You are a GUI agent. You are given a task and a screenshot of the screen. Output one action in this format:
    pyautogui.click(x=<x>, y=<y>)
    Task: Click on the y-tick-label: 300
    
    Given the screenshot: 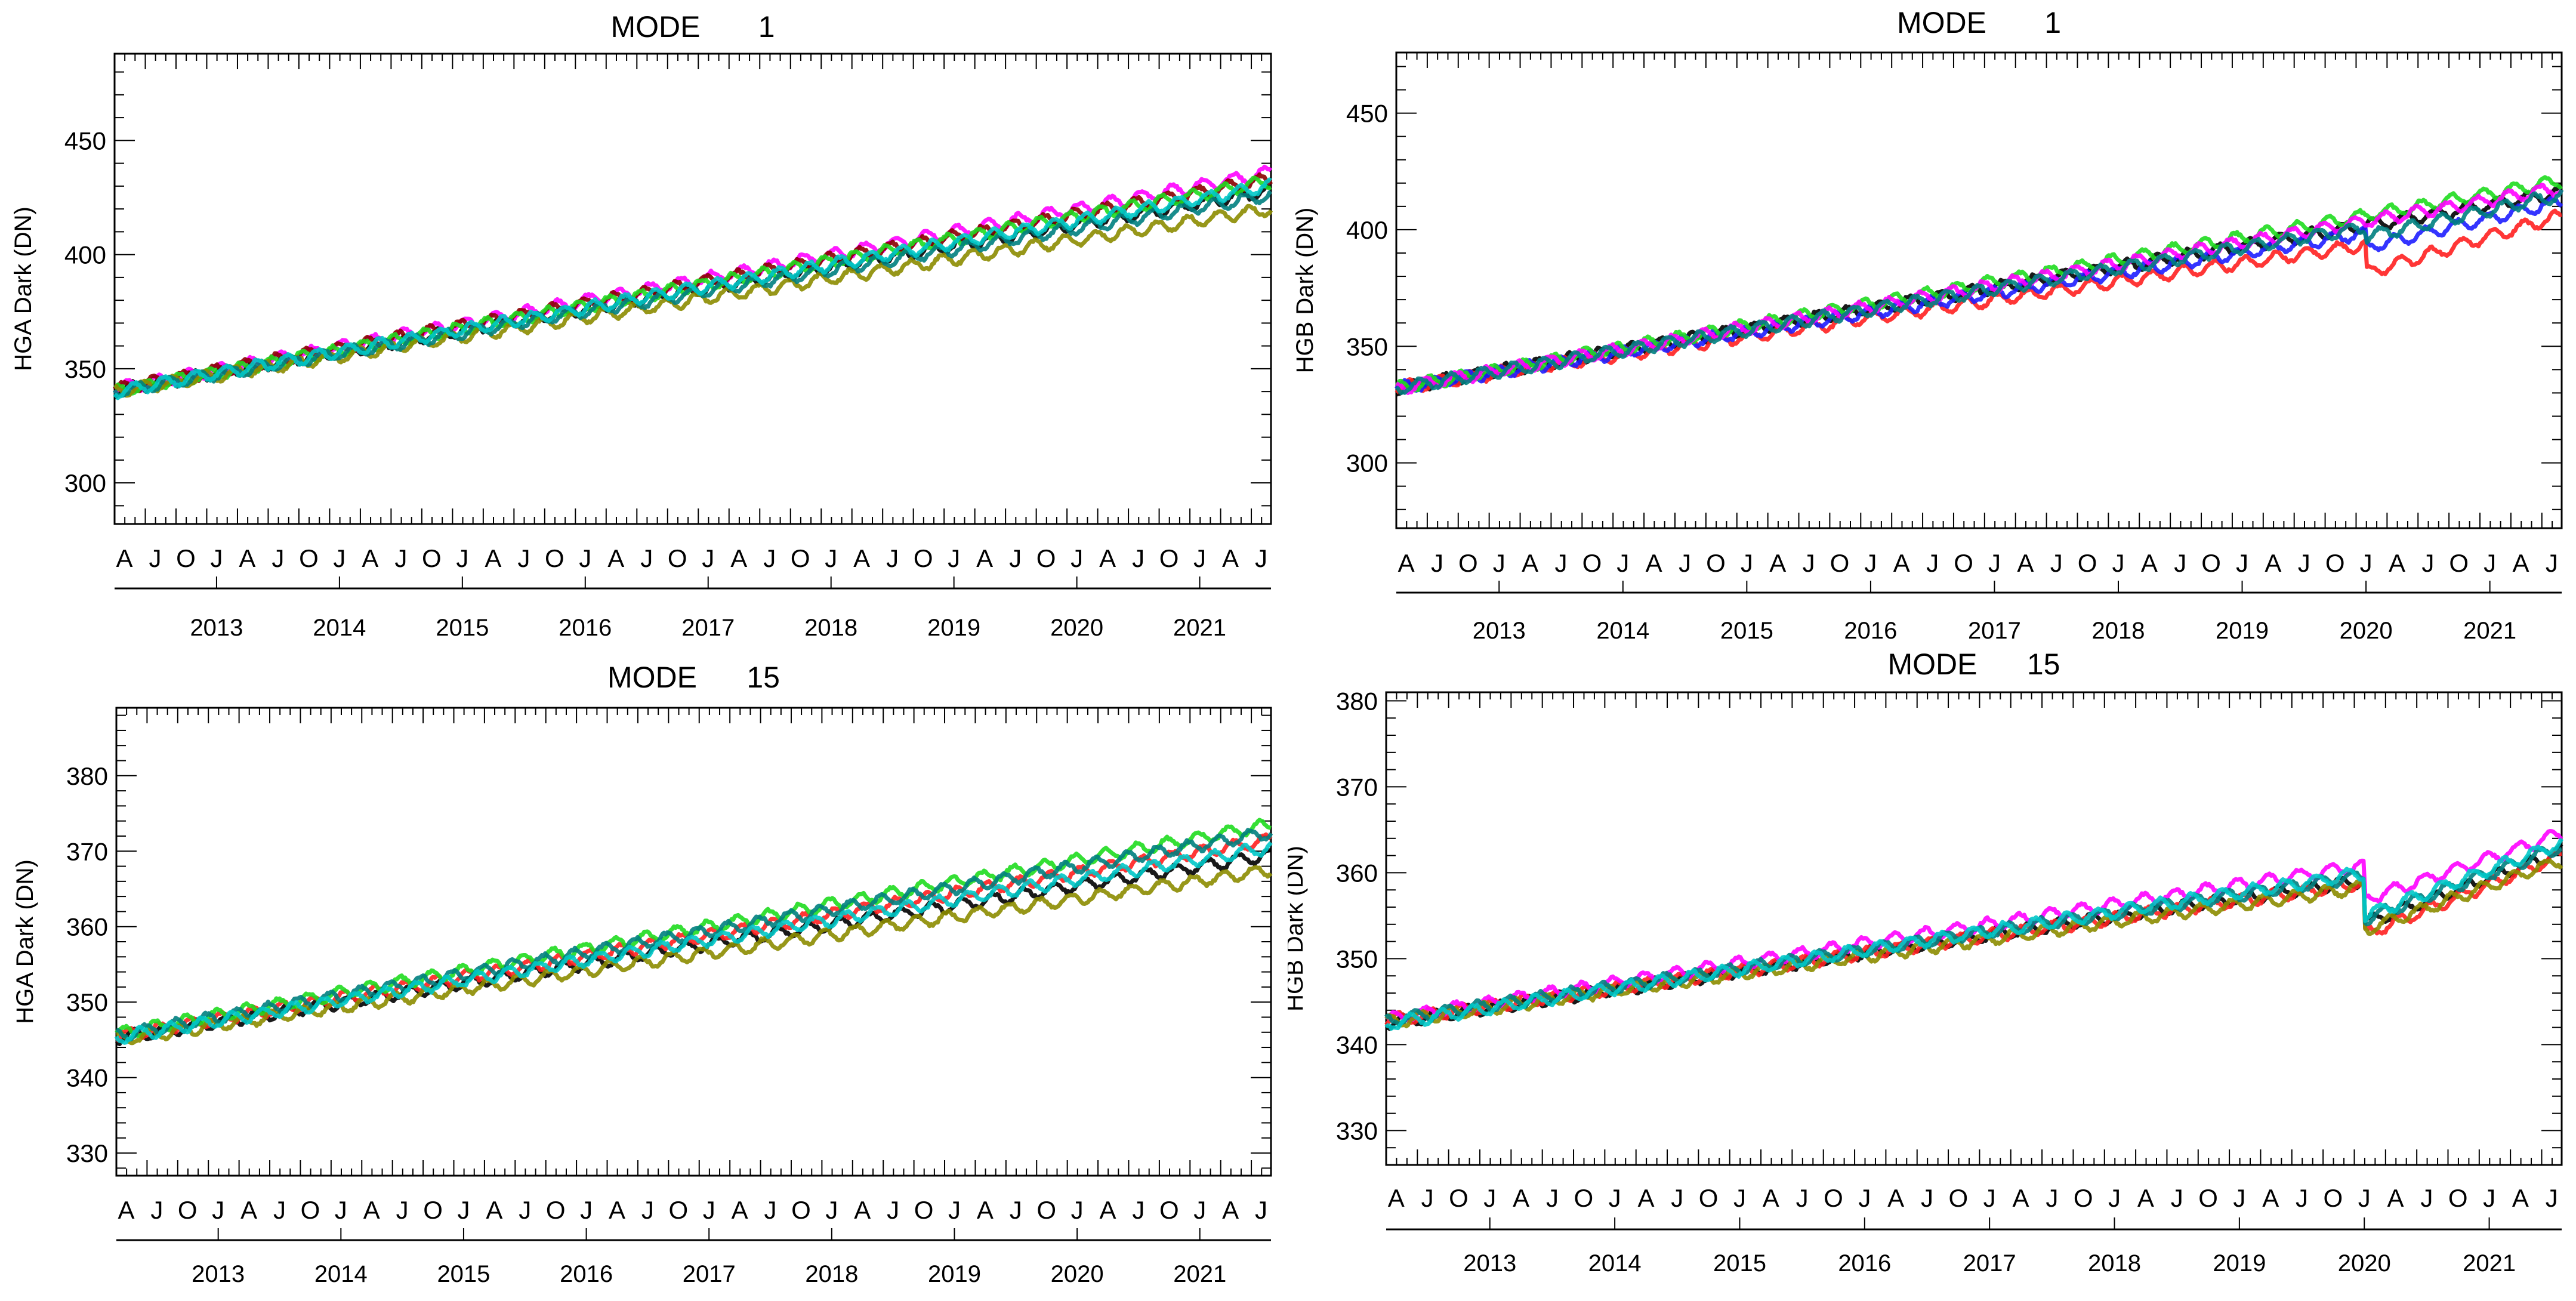 What is the action you would take?
    pyautogui.click(x=85, y=483)
    